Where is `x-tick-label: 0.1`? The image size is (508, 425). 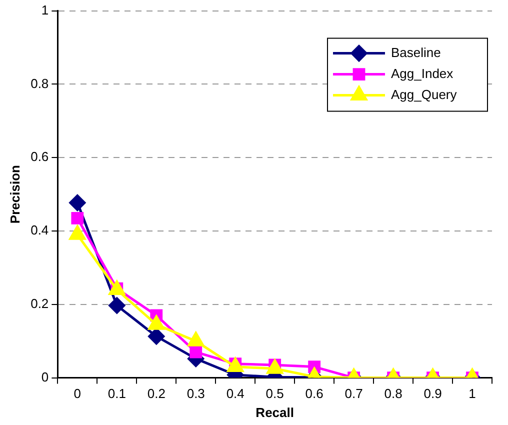
x-tick-label: 0.1 is located at coordinates (117, 394).